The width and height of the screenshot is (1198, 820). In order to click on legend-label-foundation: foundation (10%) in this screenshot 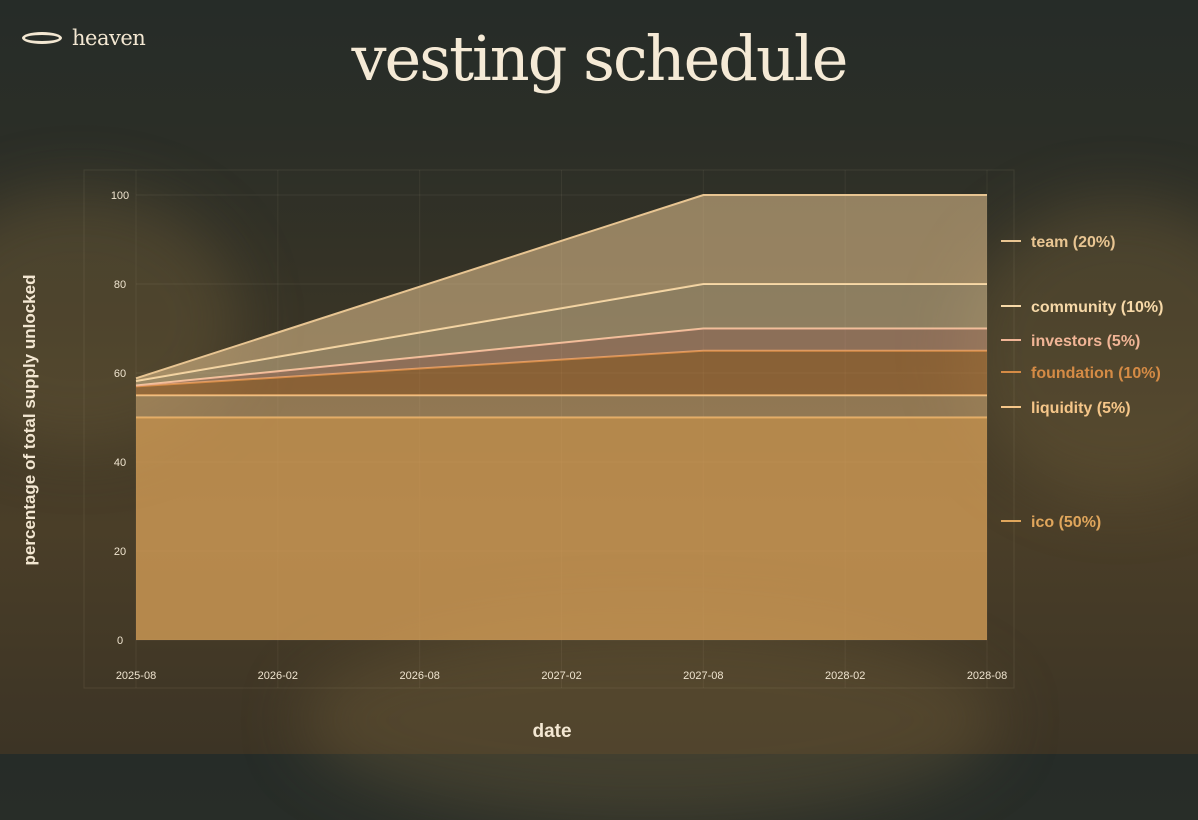, I will do `click(1096, 373)`.